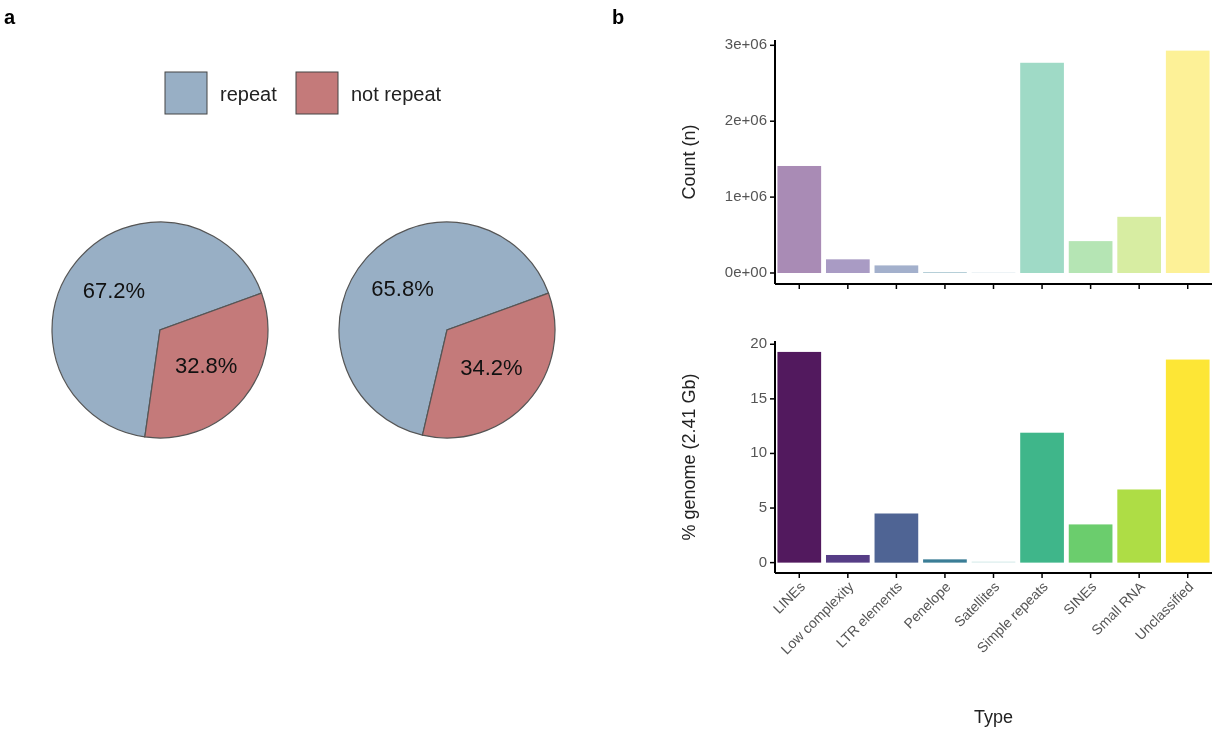 This screenshot has width=1216, height=731. I want to click on legend-label: not repeat, so click(396, 94).